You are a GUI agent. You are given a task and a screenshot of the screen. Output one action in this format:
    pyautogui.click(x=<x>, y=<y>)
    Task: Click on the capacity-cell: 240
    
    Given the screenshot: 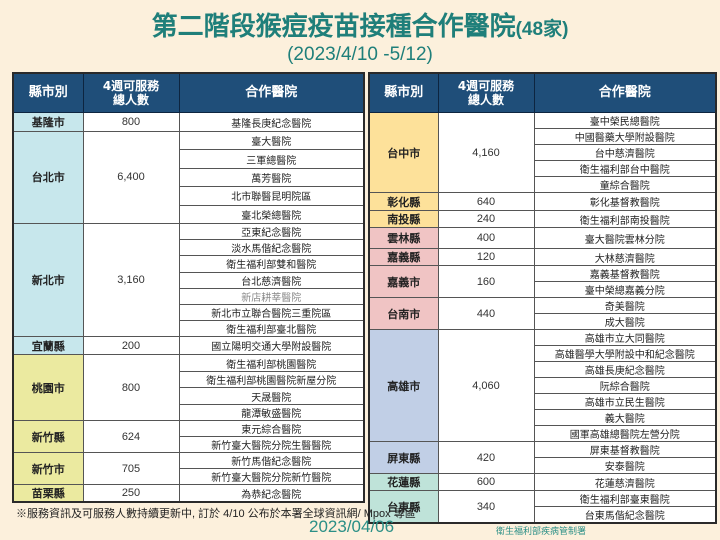 What is the action you would take?
    pyautogui.click(x=486, y=219)
    